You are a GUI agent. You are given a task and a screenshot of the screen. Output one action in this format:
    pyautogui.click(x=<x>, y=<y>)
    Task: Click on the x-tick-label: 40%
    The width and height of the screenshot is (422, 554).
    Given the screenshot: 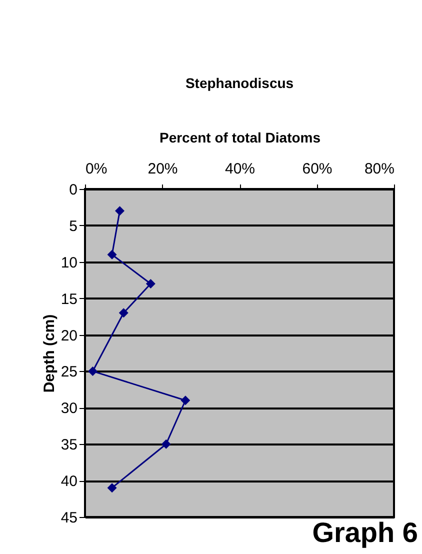 What is the action you would take?
    pyautogui.click(x=240, y=169)
    